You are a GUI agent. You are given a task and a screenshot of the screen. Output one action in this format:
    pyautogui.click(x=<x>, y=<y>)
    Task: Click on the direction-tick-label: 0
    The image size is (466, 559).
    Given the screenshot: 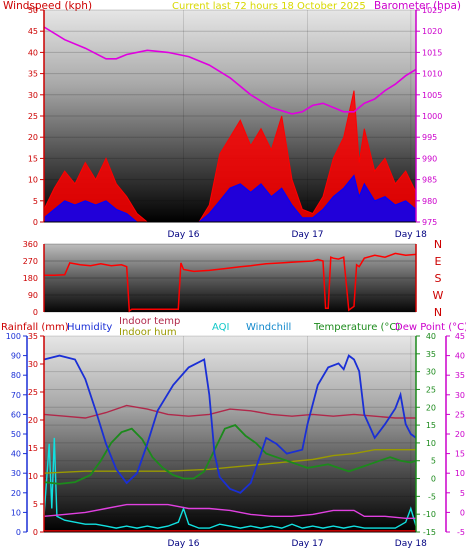 What is the action you would take?
    pyautogui.click(x=35, y=312)
    